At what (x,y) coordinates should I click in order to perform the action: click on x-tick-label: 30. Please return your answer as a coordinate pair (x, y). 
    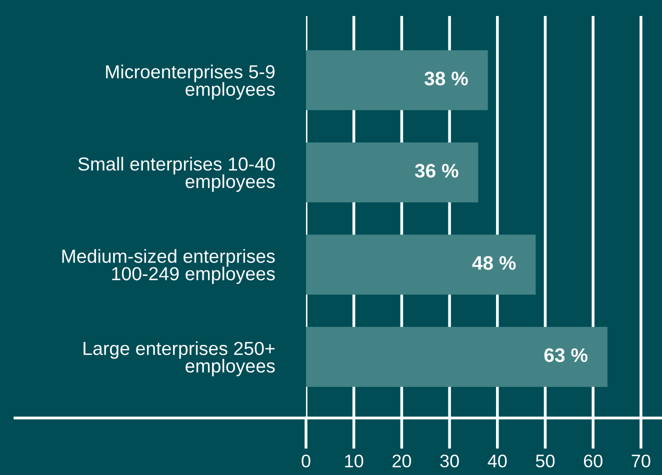
    Looking at the image, I should click on (449, 461).